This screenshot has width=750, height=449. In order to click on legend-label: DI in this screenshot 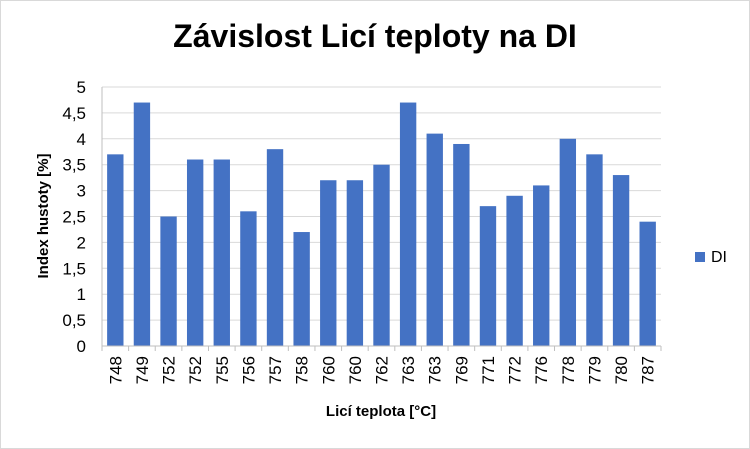, I will do `click(719, 257)`.